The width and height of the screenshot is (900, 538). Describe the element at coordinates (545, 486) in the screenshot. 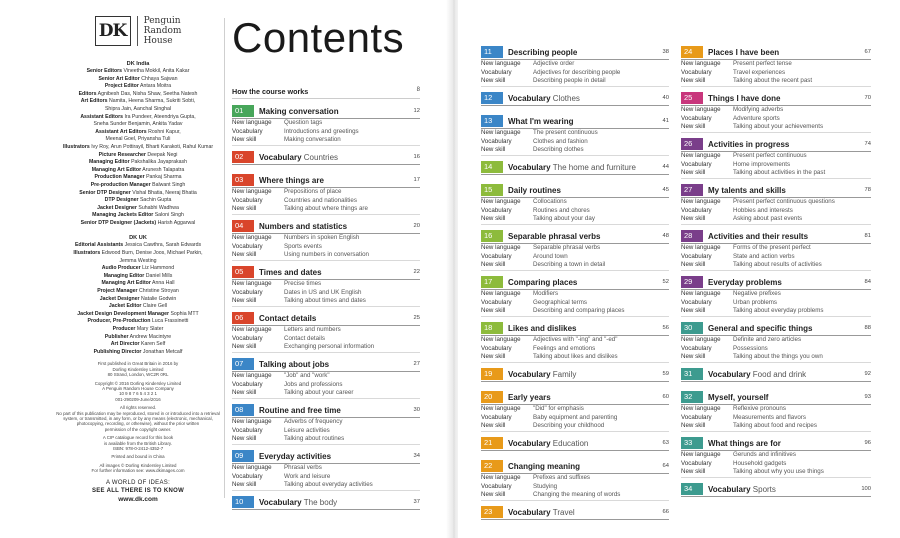

I see `detail-value: Studying` at that location.